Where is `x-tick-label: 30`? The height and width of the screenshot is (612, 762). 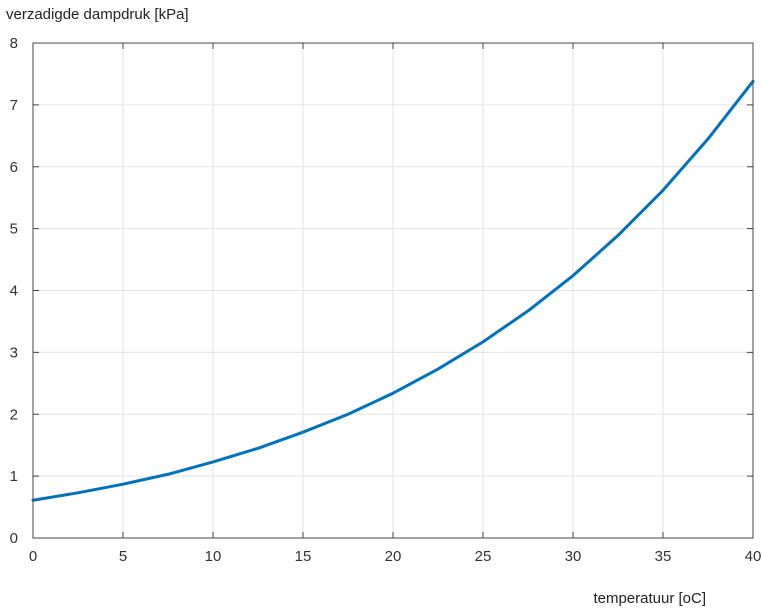
x-tick-label: 30 is located at coordinates (573, 556).